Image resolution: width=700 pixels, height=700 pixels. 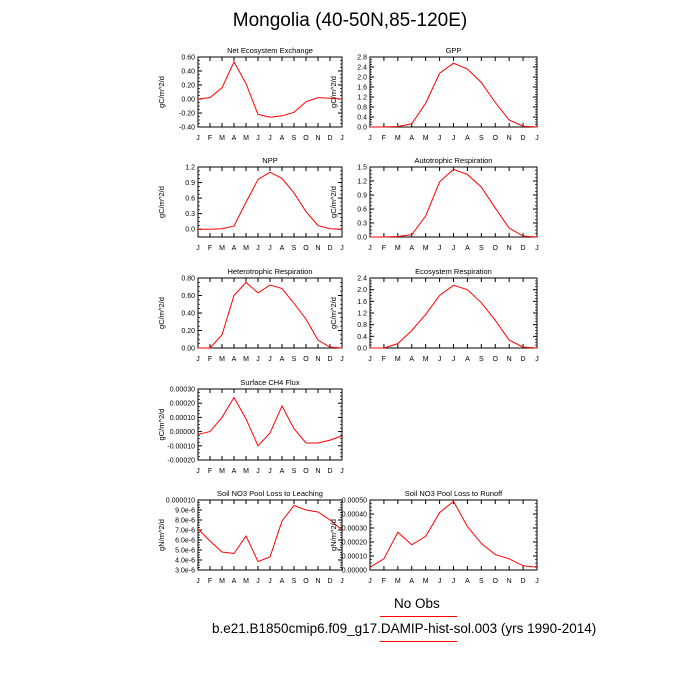 What do you see at coordinates (418, 641) in the screenshot?
I see `legend-model-line` at bounding box center [418, 641].